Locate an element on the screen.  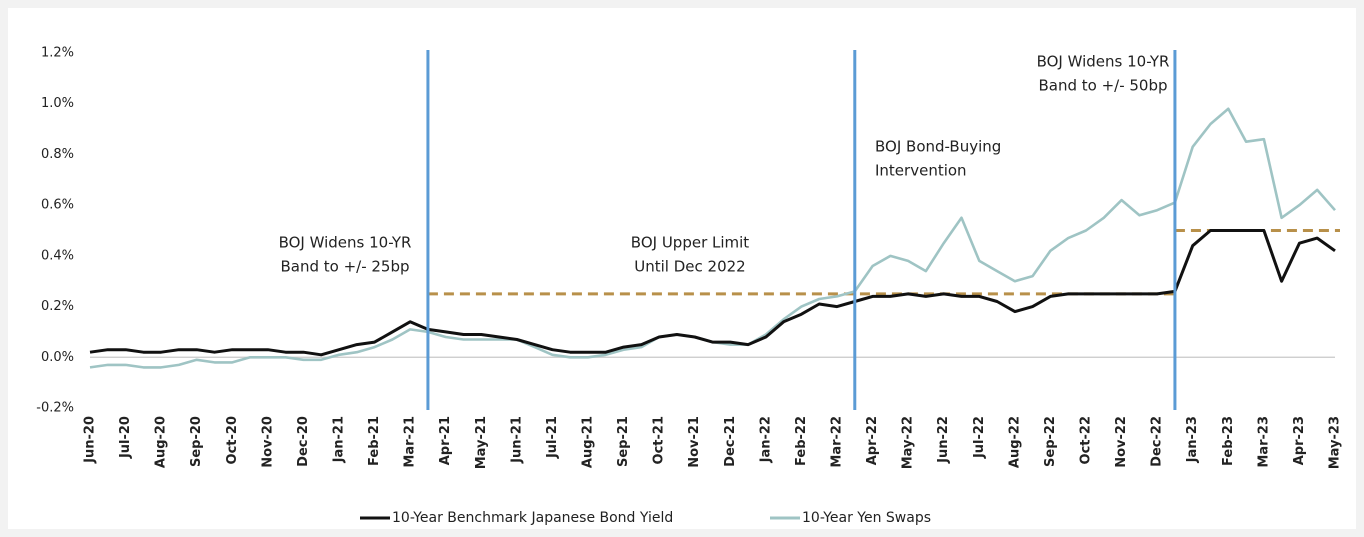
x-tick-label: Nov-22 is located at coordinates (1121, 442).